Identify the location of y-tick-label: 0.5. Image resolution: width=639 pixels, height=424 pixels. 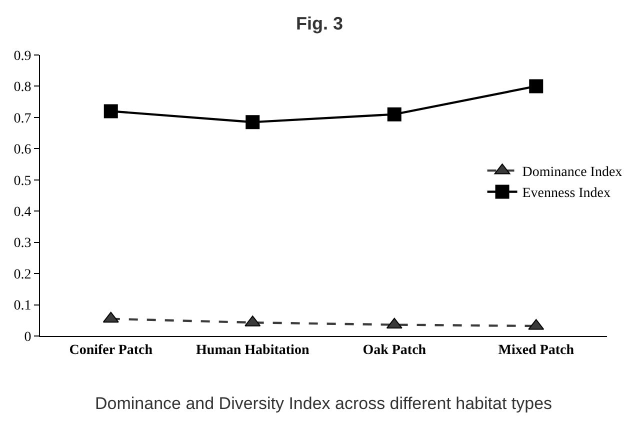
(23, 181).